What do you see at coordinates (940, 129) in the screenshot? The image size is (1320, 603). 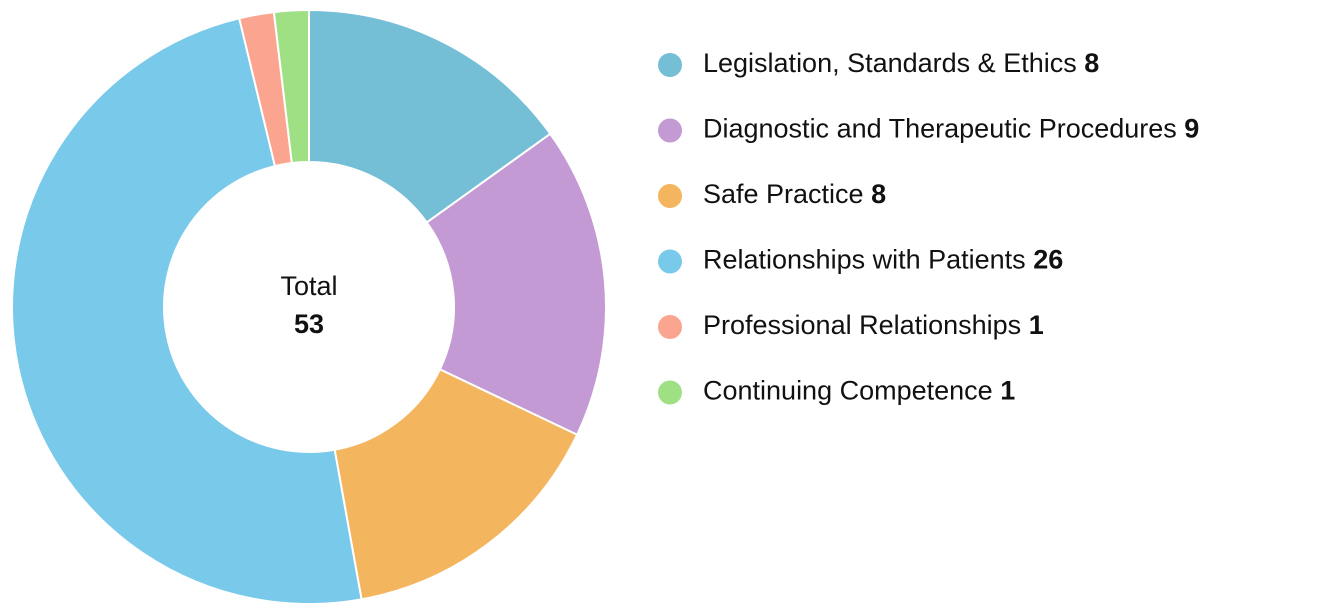 I see `legend-name: Diagnostic and Therapeutic Procedures` at bounding box center [940, 129].